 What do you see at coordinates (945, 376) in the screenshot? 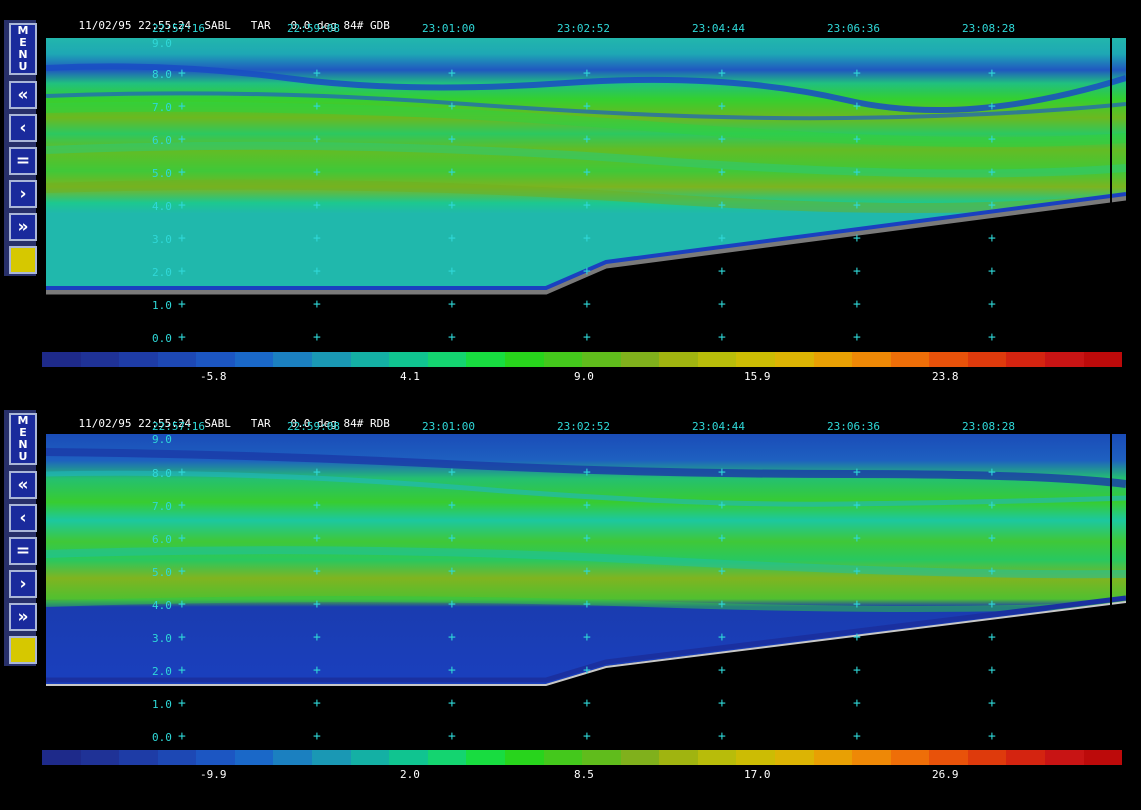
I see `gdb-colorbar-label: 23.8` at bounding box center [945, 376].